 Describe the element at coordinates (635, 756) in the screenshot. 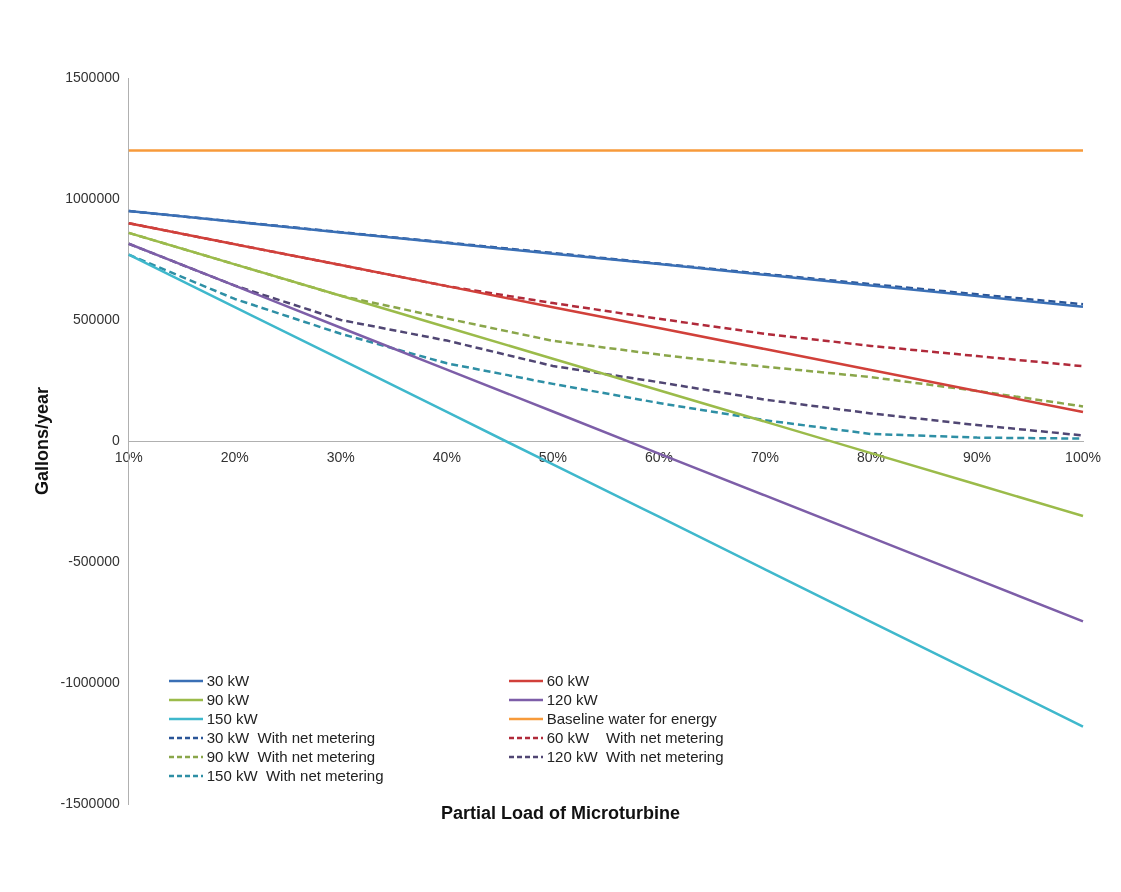

I see `legend-label: 120 kW With net metering` at that location.